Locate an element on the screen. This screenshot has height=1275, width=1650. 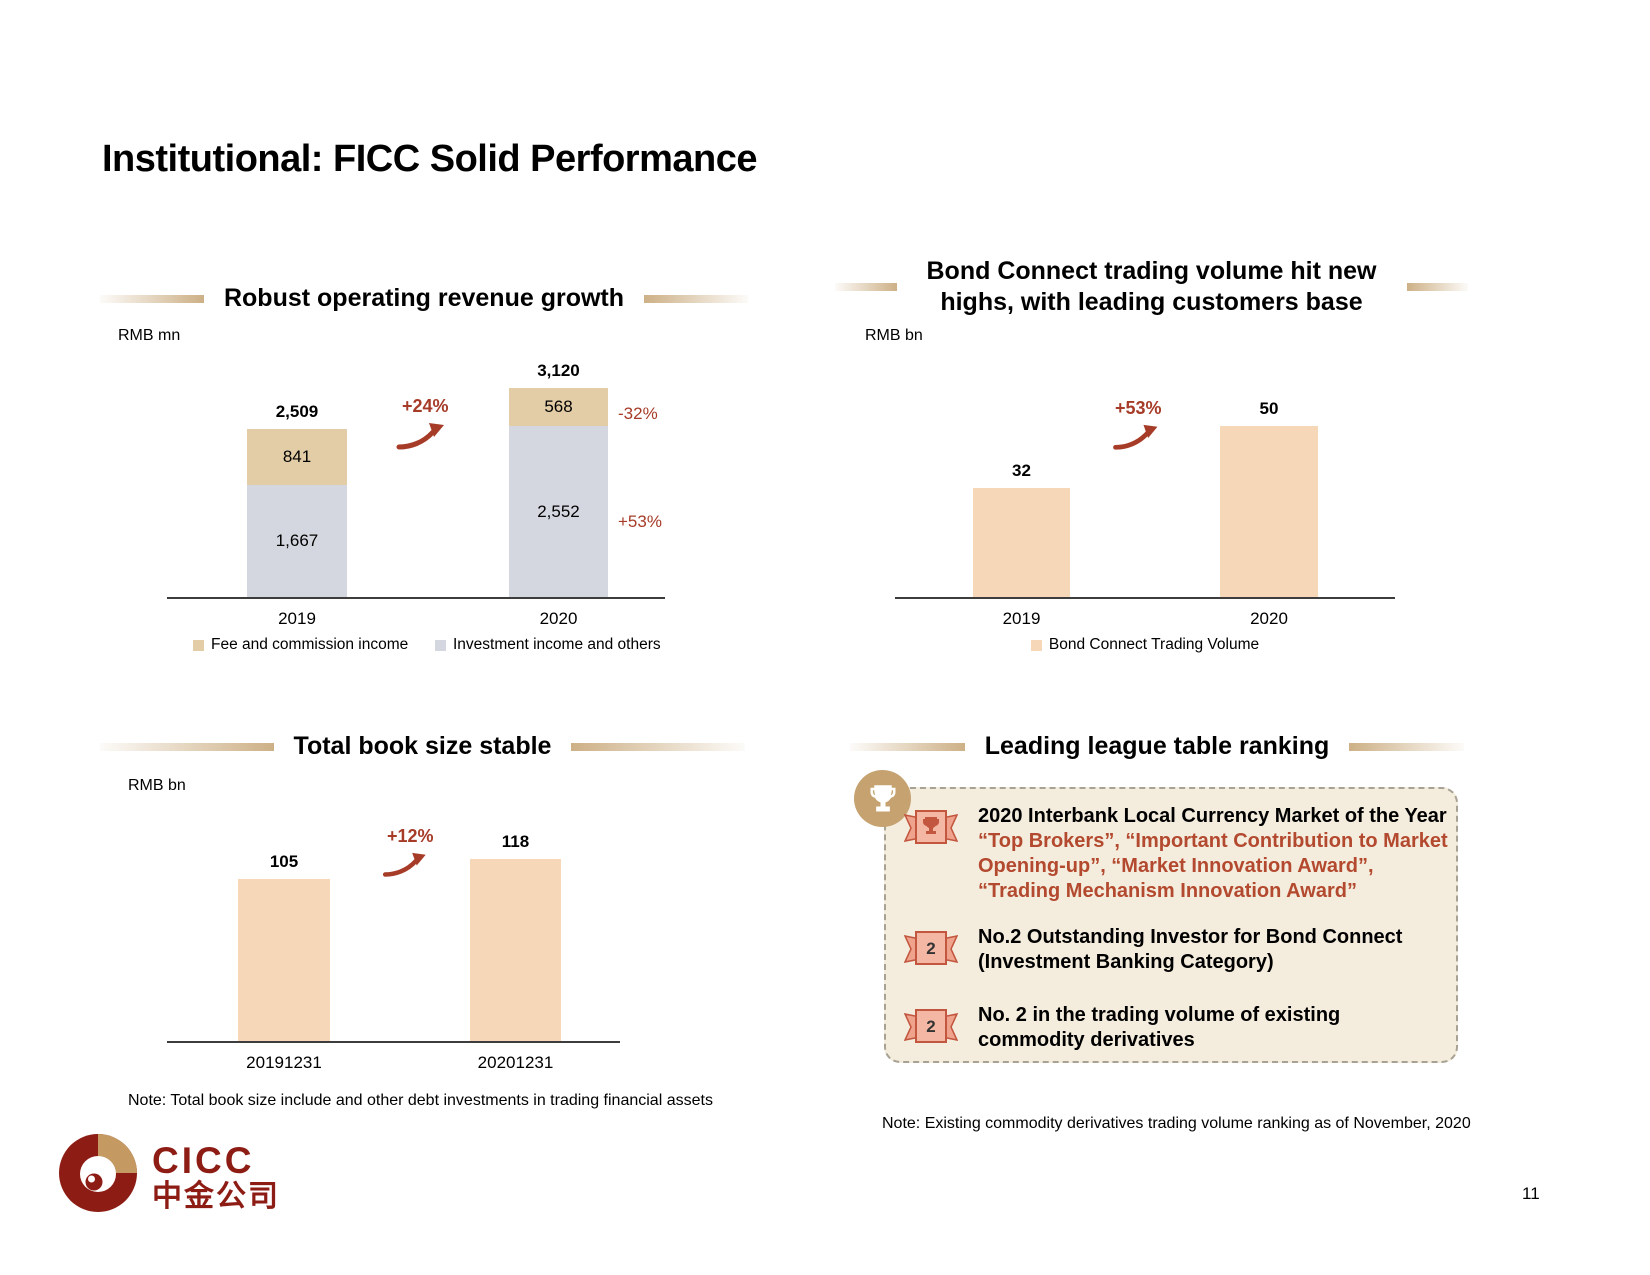
bar-segment-investment: 2,552 is located at coordinates (558, 511).